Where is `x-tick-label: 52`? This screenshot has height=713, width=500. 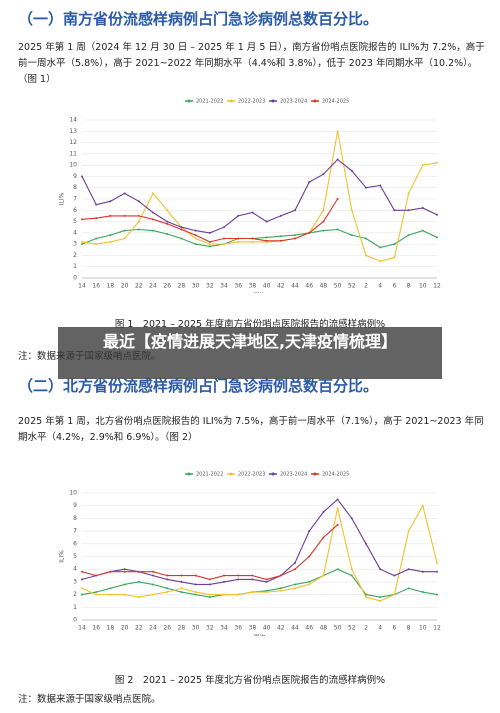
x-tick-label: 52 is located at coordinates (352, 628).